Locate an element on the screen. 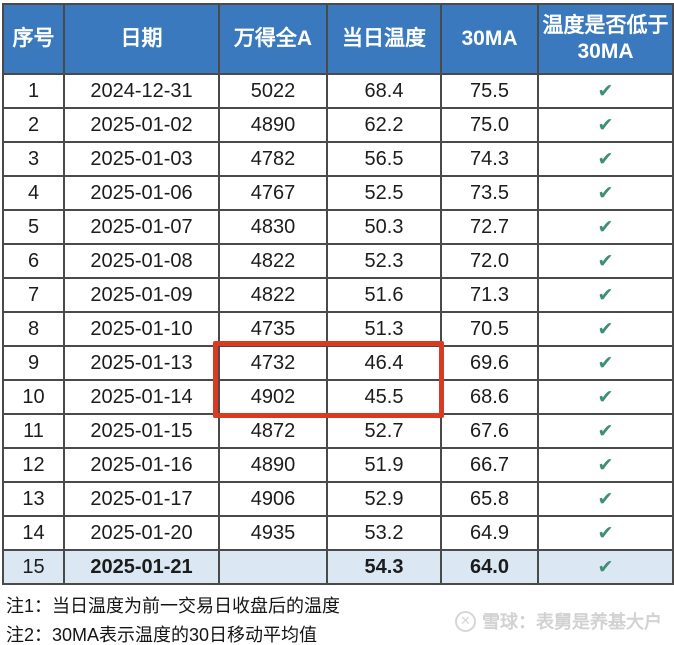 The image size is (674, 645). cell-no: 8 is located at coordinates (33, 329).